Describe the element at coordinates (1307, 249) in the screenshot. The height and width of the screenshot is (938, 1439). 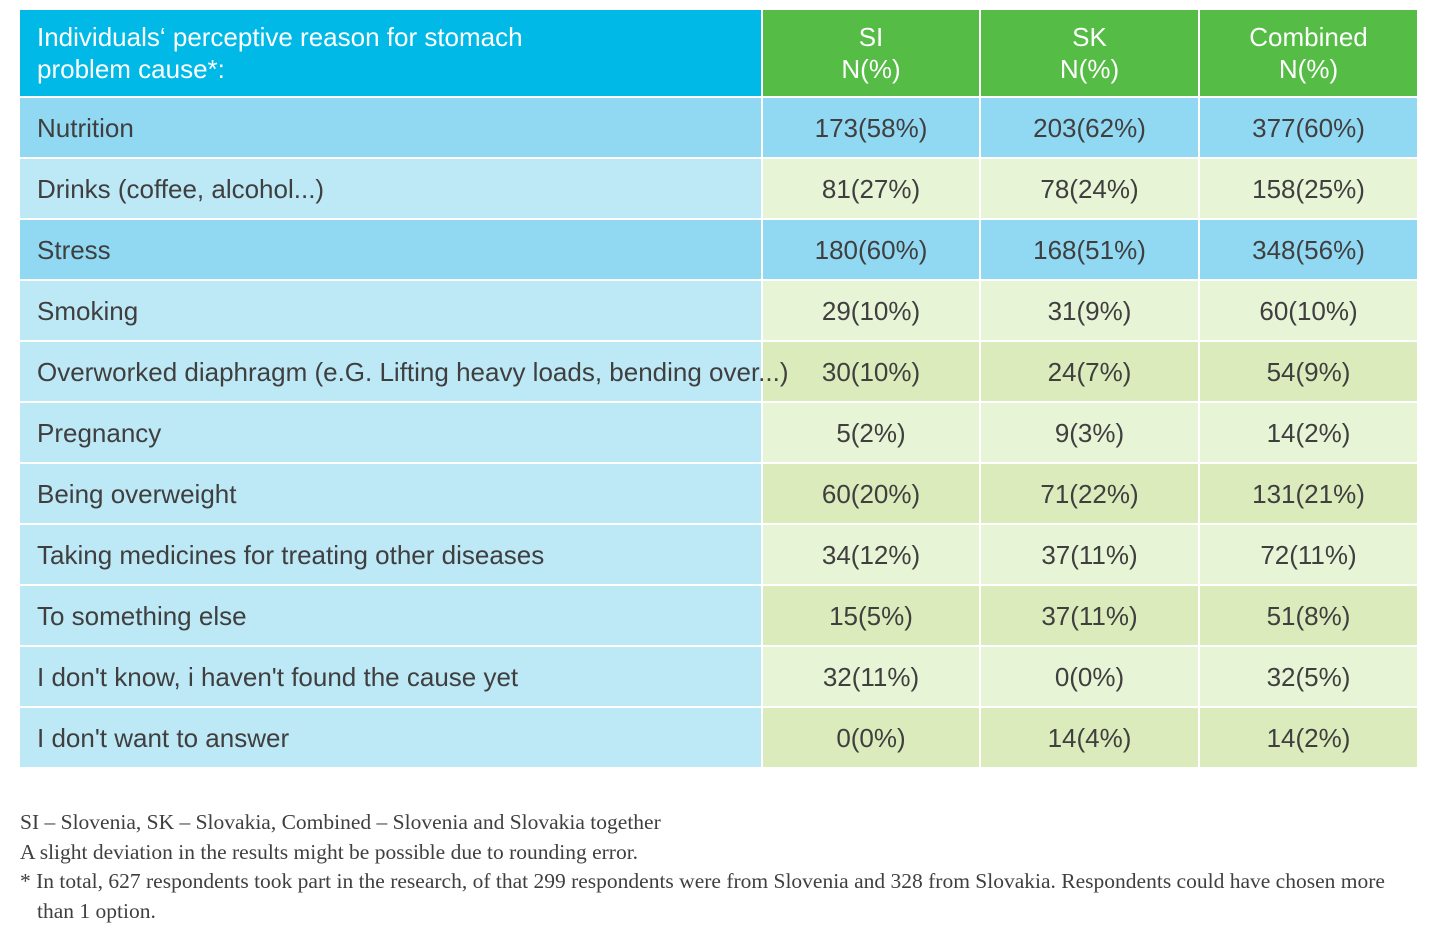
I see `cell-combined: 348(56%)` at that location.